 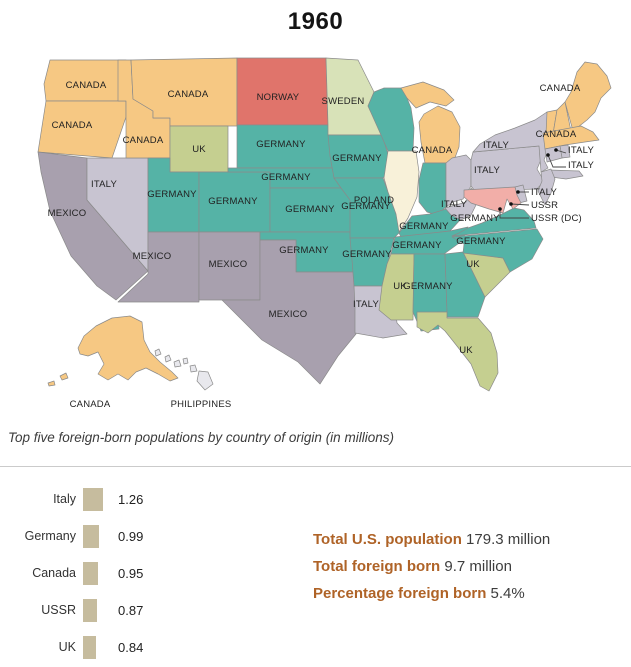 I want to click on map-label-germany-14: GERMANY, so click(x=366, y=206).